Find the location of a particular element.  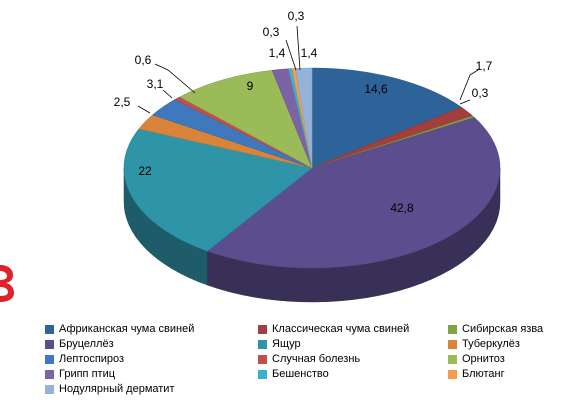

legend-label: Классическая чума свиней is located at coordinates (341, 329).